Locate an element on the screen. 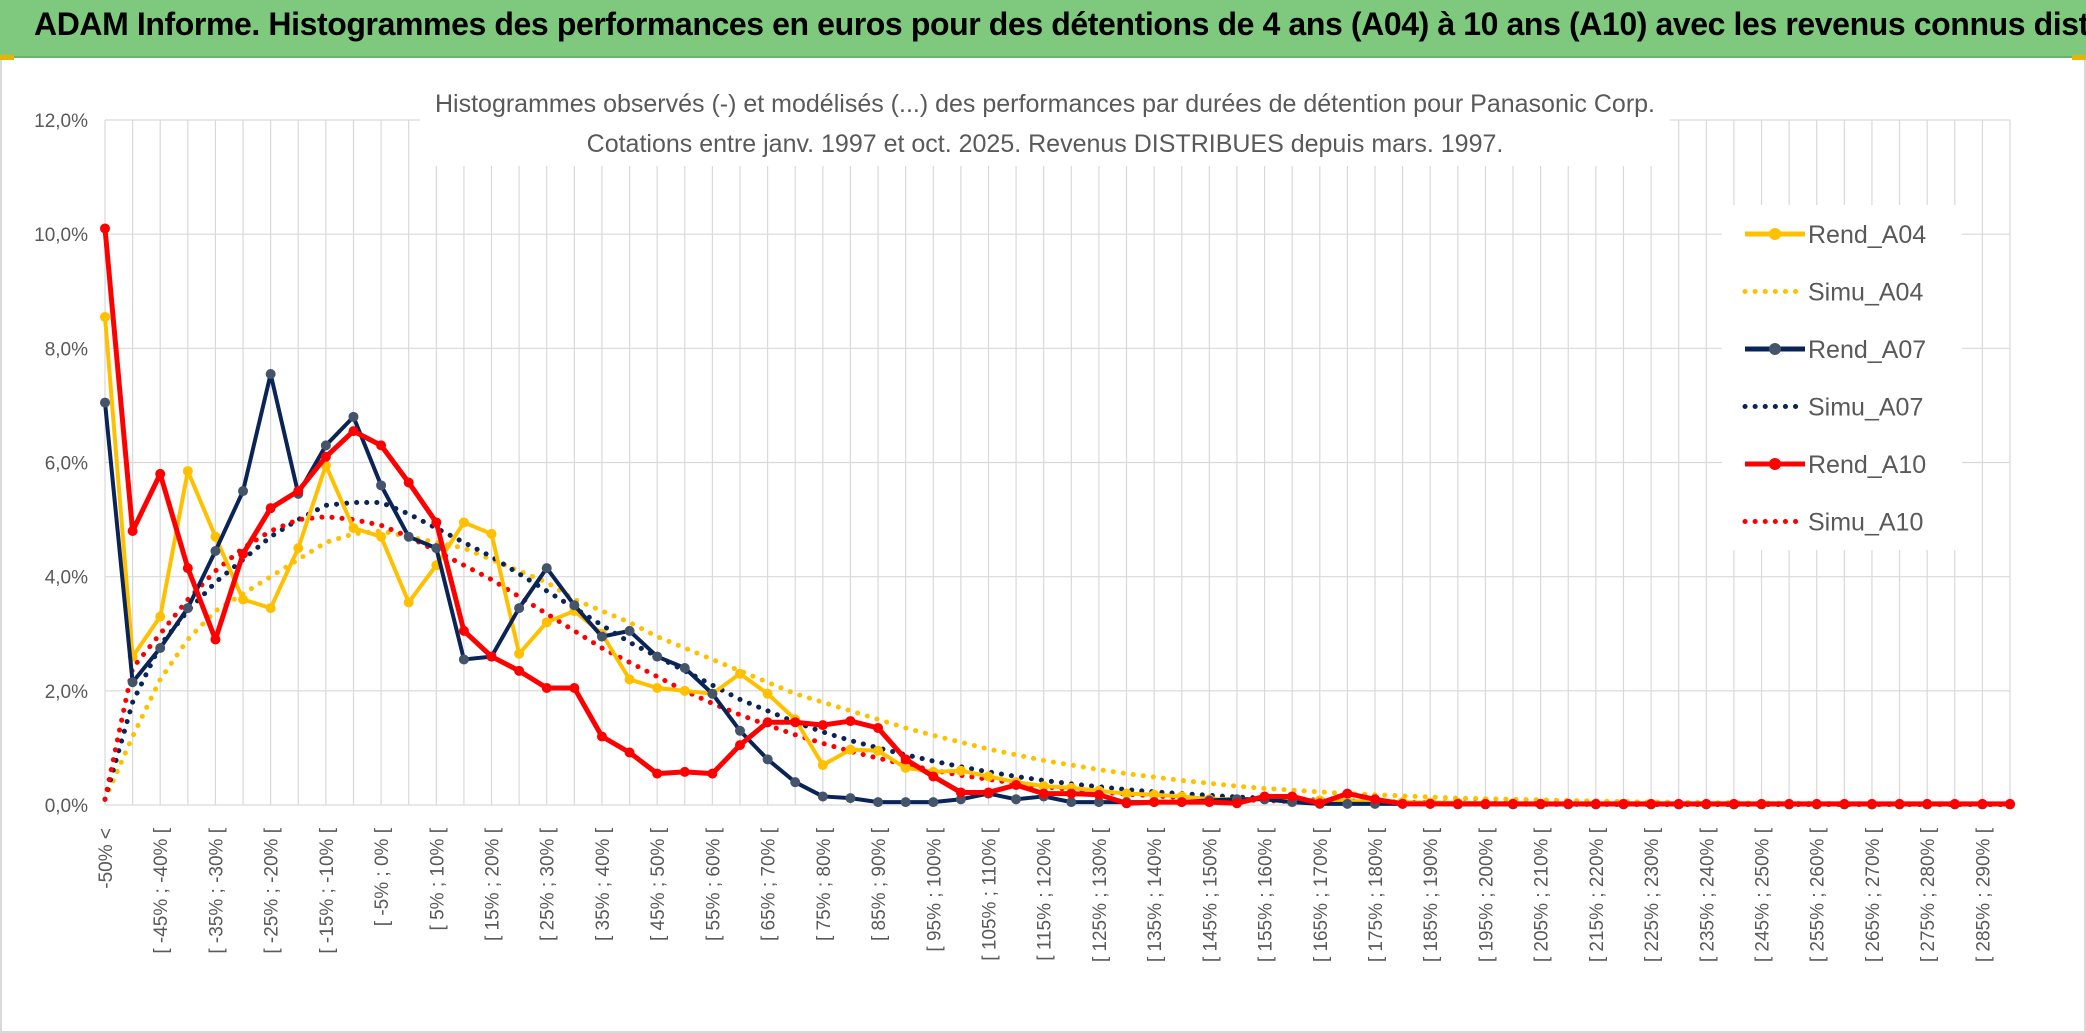 The height and width of the screenshot is (1033, 2086). legend-label: Rend_A07 is located at coordinates (1867, 350).